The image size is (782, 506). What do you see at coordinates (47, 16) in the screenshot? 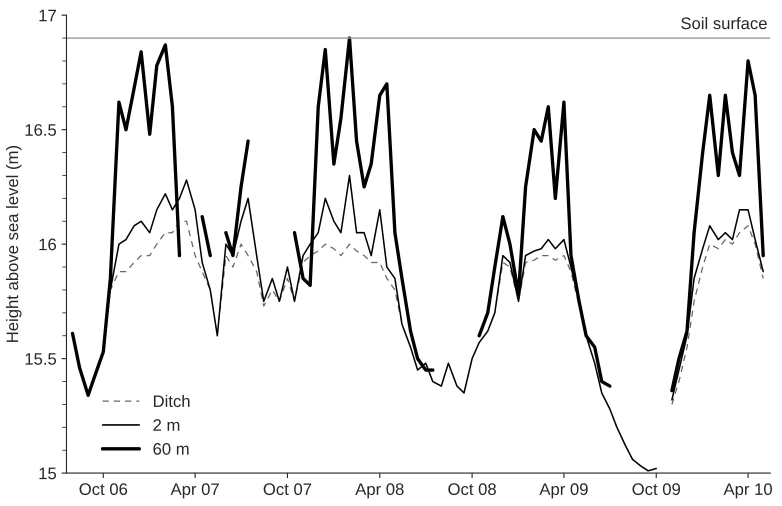
I see `y-tick-label: 17` at bounding box center [47, 16].